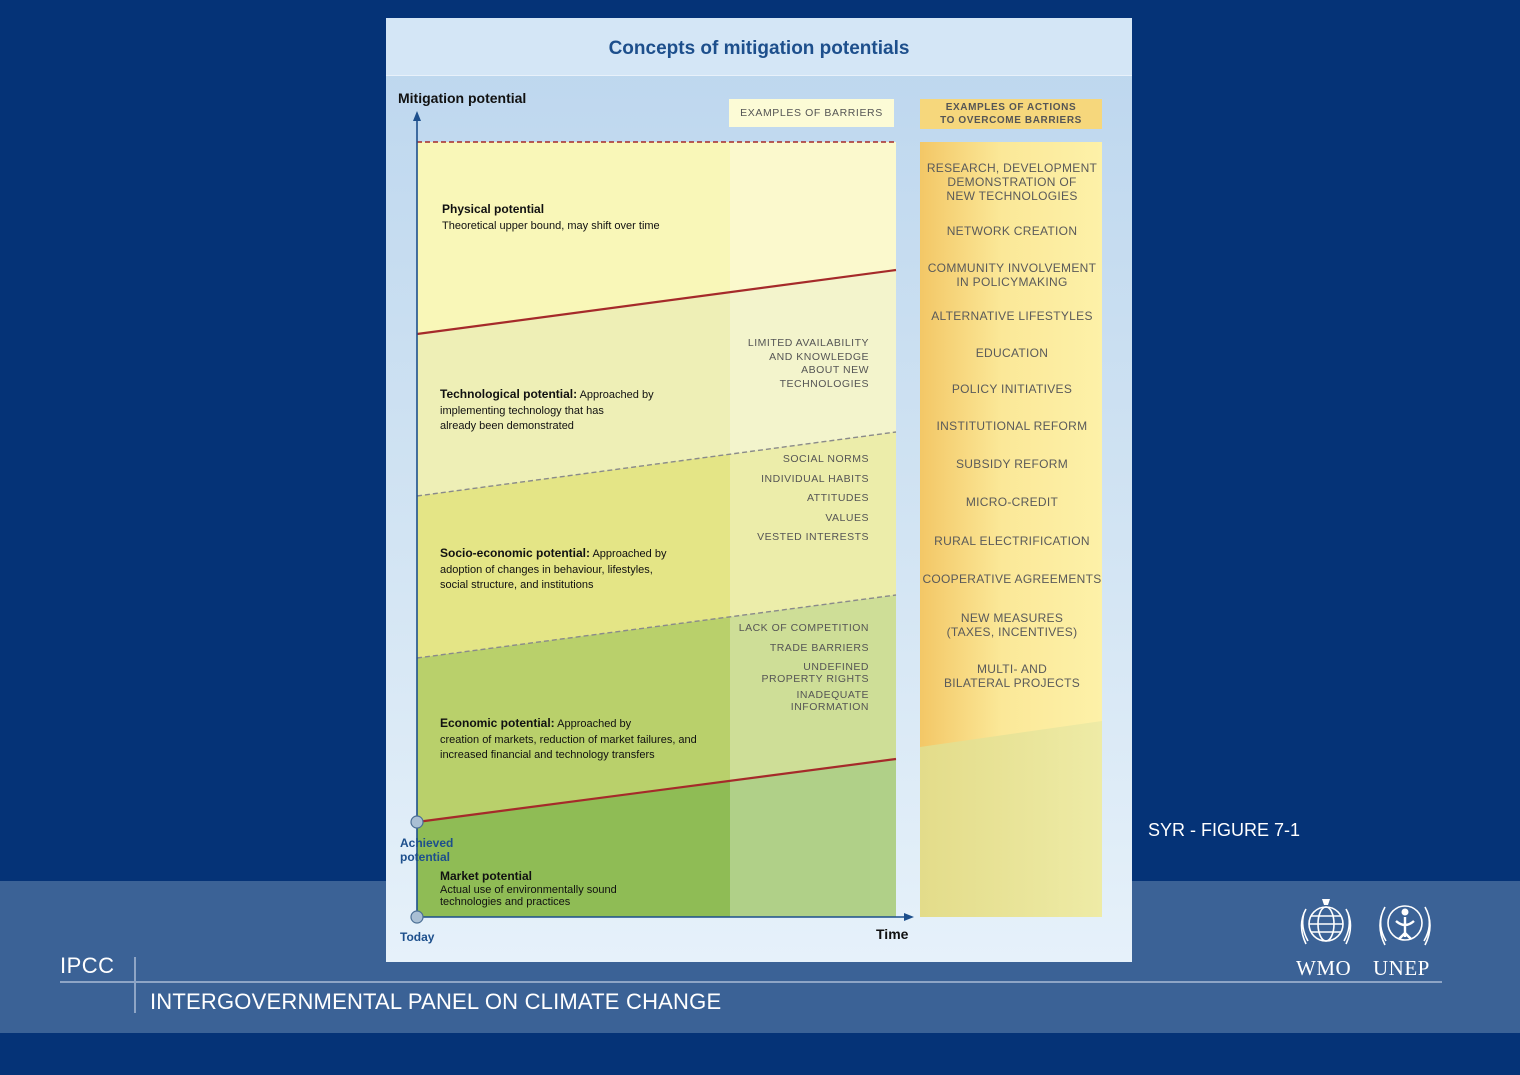  Describe the element at coordinates (892, 934) in the screenshot. I see `x-axis-label: Time` at that location.